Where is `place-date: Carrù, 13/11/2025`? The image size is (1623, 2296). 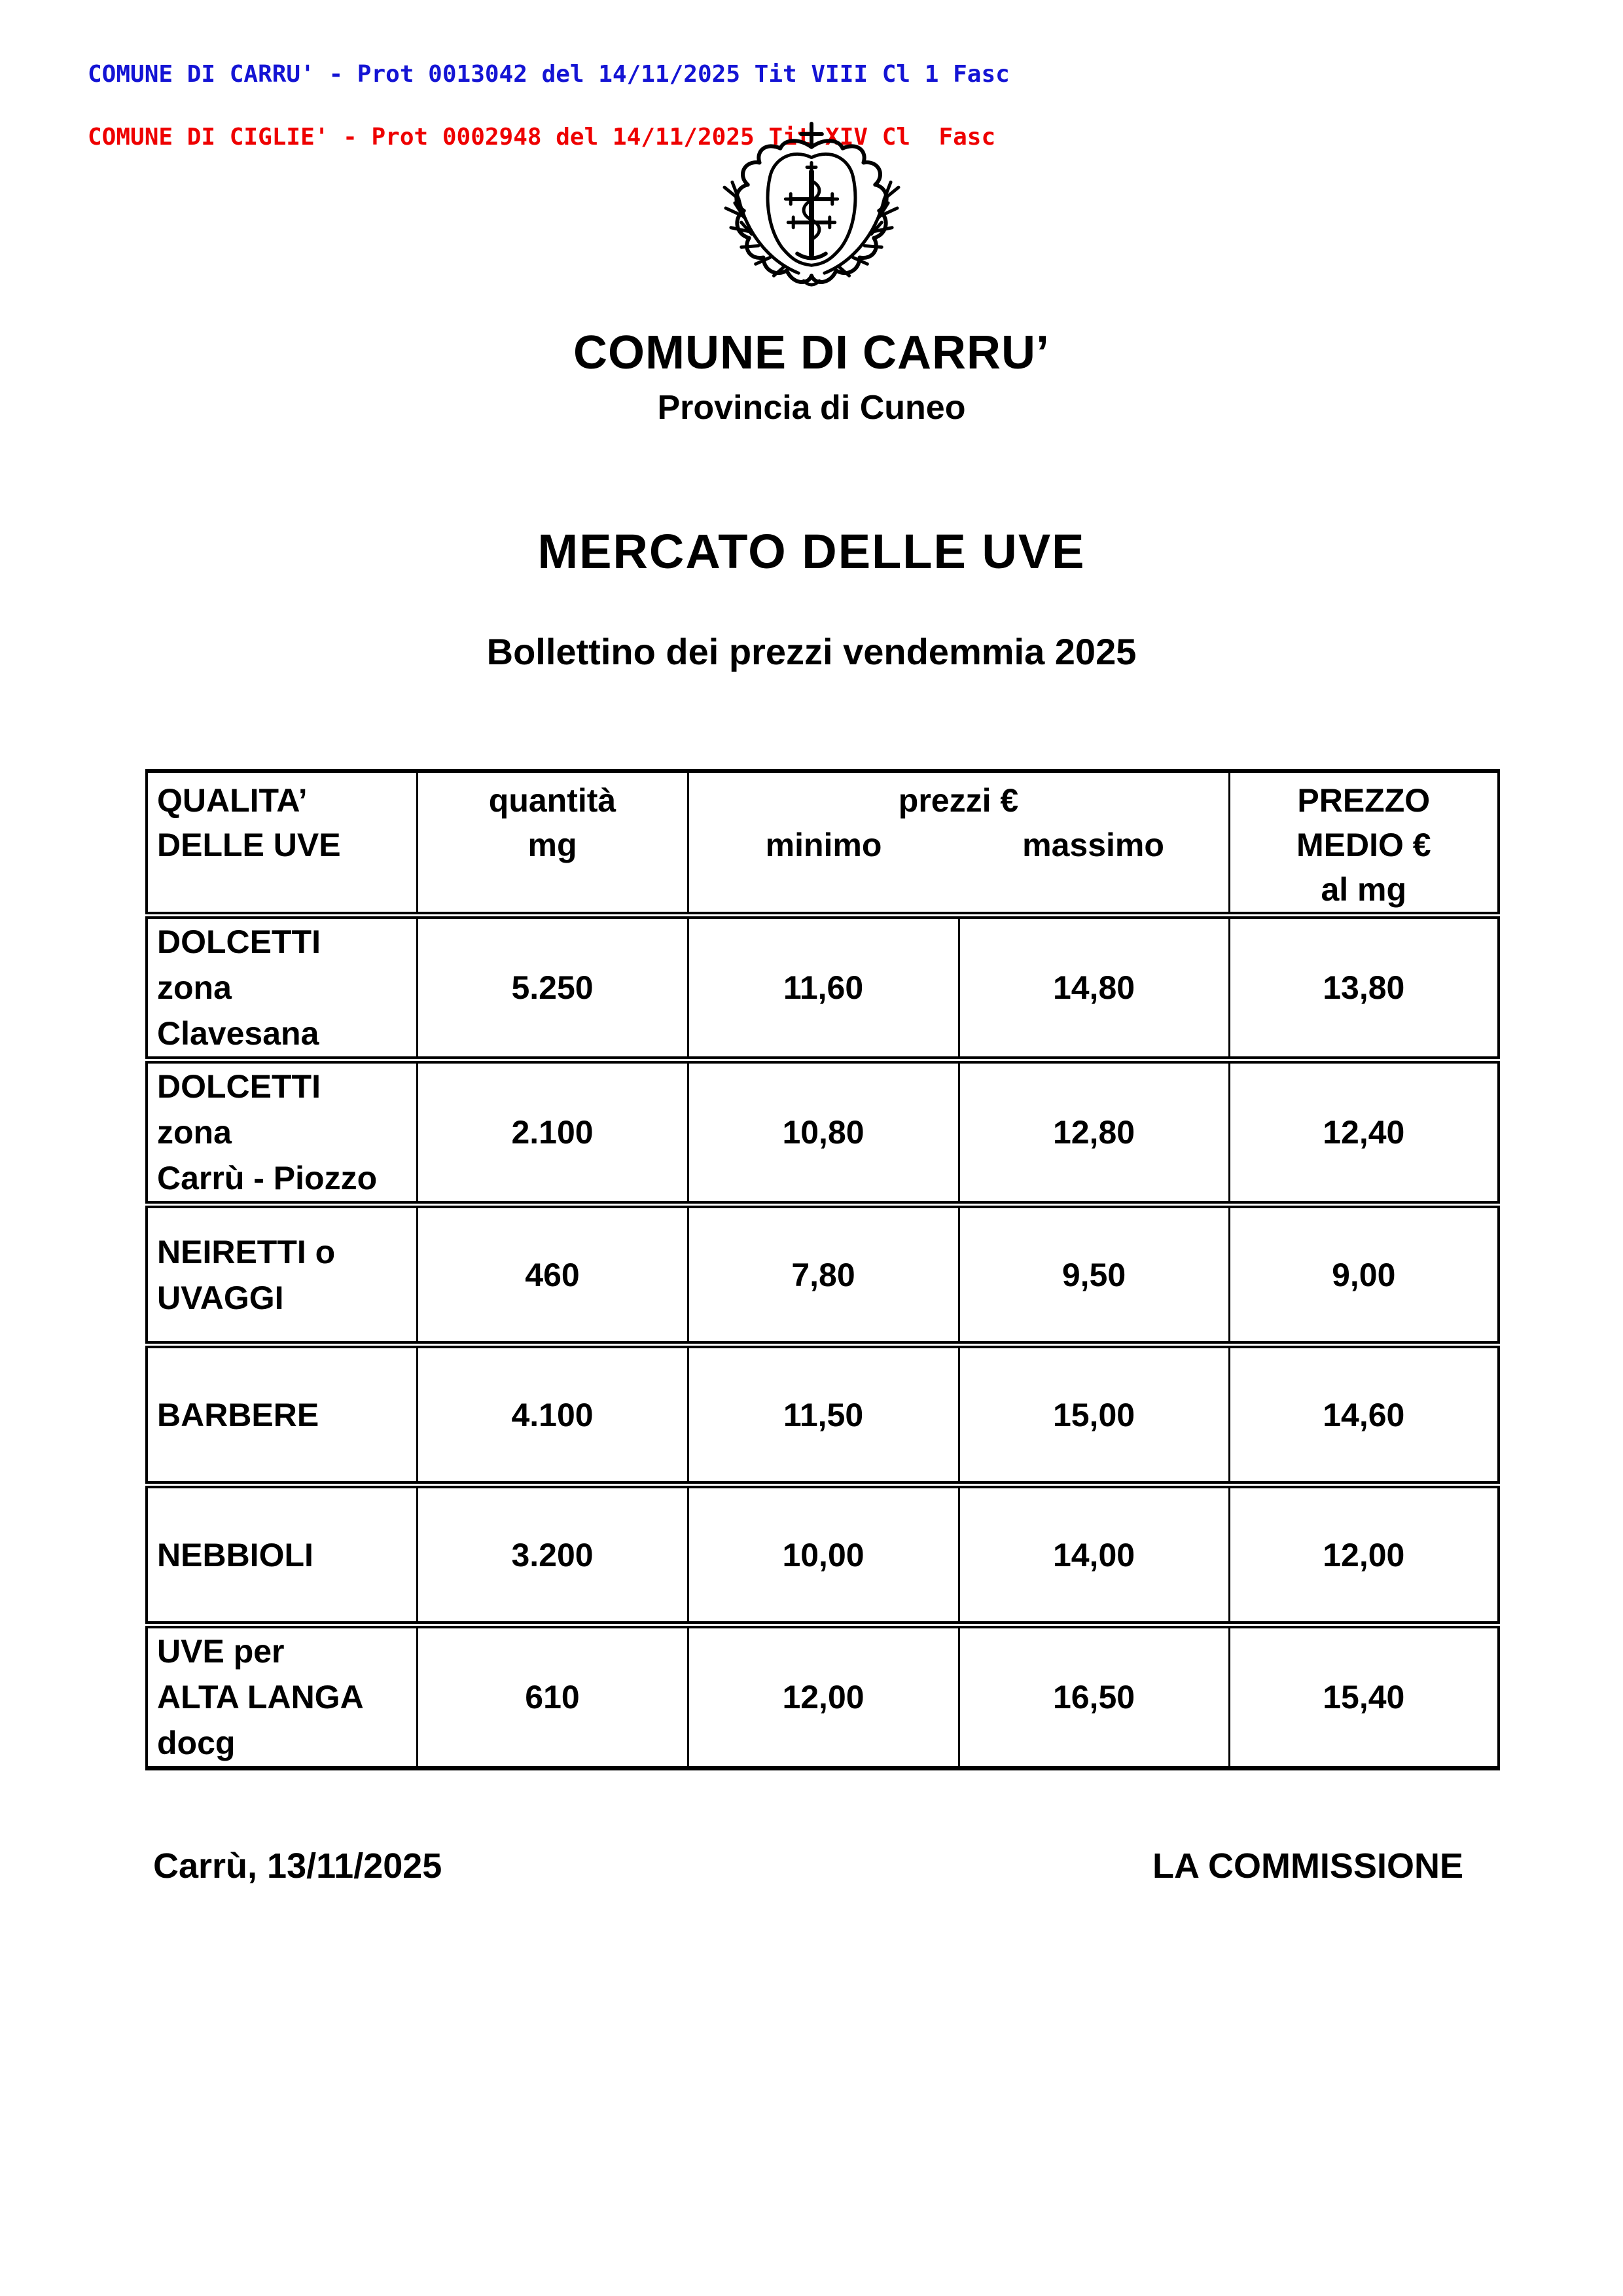
place-date: Carrù, 13/11/2025 is located at coordinates (297, 1866).